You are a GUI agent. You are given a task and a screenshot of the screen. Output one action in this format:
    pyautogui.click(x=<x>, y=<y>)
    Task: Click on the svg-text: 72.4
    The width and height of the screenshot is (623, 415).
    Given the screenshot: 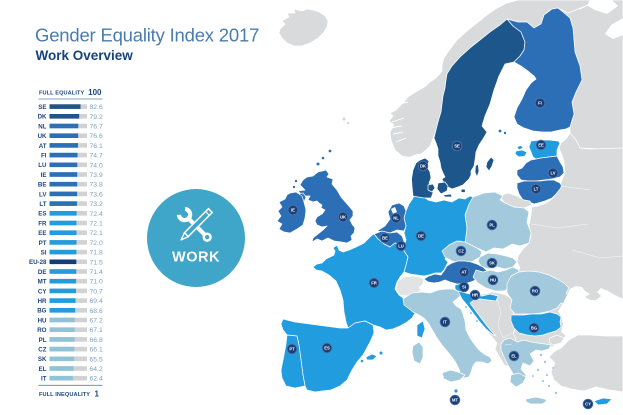 What is the action you would take?
    pyautogui.click(x=96, y=214)
    